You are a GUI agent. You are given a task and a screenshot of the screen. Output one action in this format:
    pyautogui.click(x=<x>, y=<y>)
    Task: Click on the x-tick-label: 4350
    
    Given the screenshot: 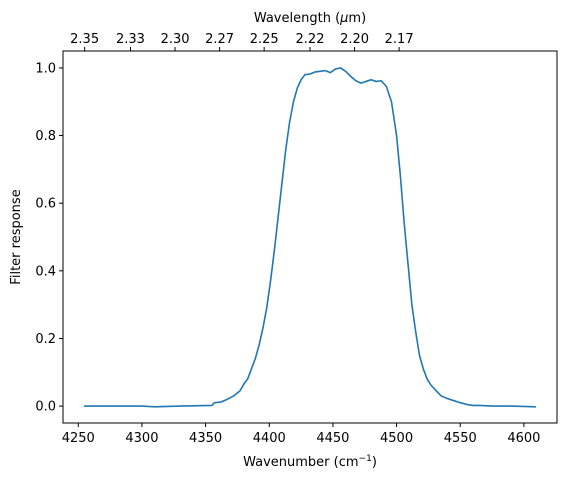 What is the action you would take?
    pyautogui.click(x=205, y=438)
    